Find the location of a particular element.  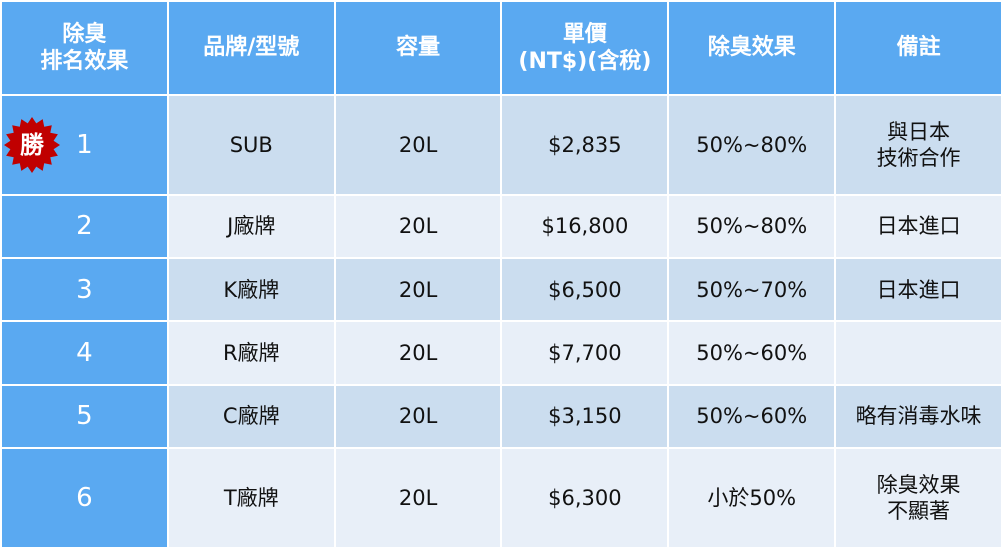

note-cell is located at coordinates (918, 353).